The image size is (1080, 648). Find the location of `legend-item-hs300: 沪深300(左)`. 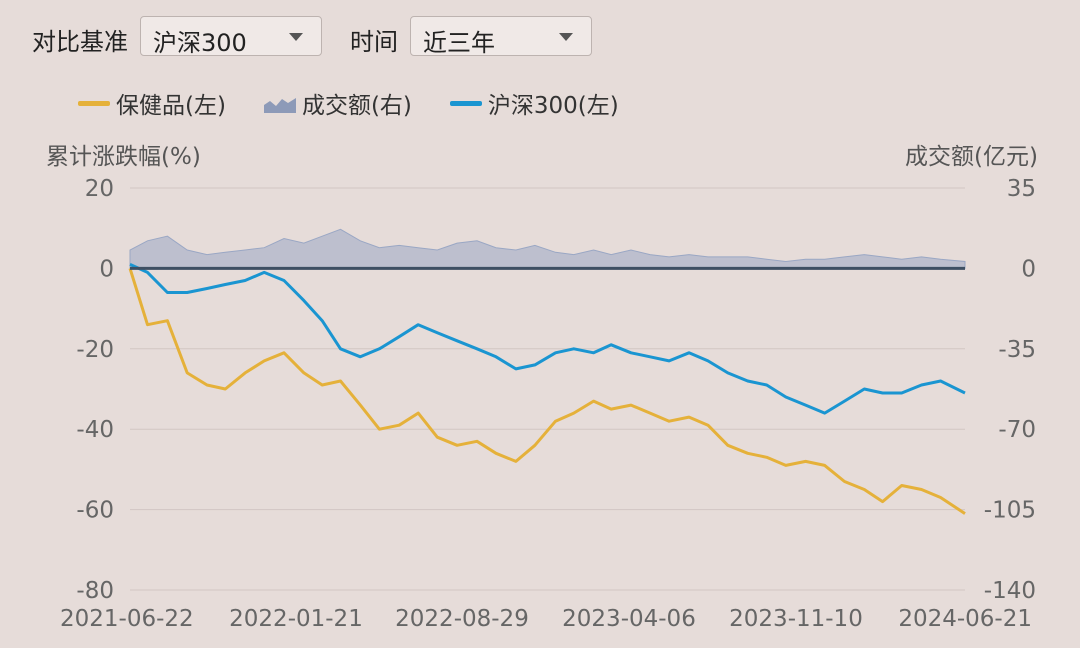

legend-item-hs300: 沪深300(左) is located at coordinates (534, 103).